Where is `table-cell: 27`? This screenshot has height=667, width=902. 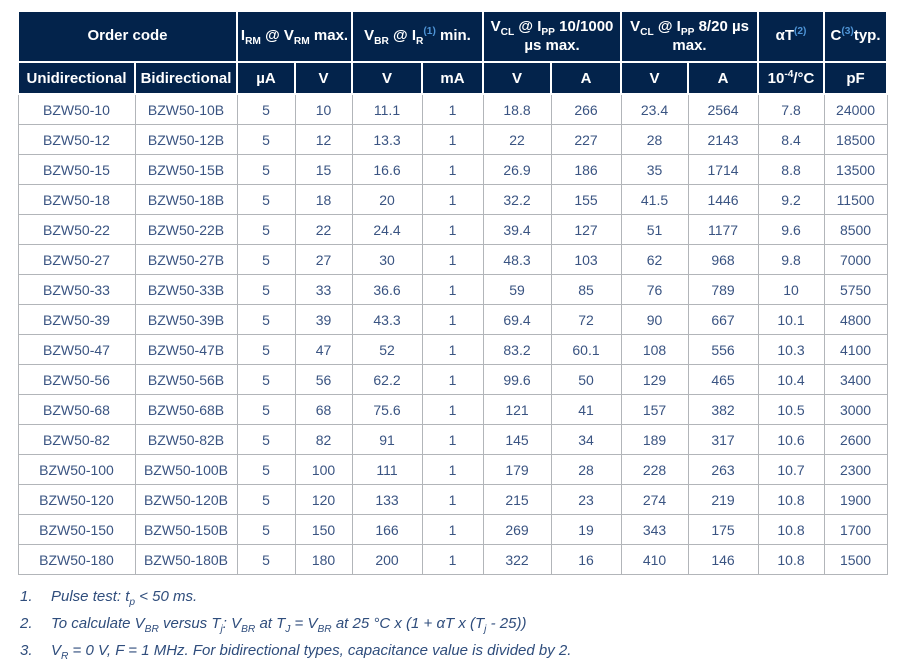
table-cell: 27 is located at coordinates (323, 259).